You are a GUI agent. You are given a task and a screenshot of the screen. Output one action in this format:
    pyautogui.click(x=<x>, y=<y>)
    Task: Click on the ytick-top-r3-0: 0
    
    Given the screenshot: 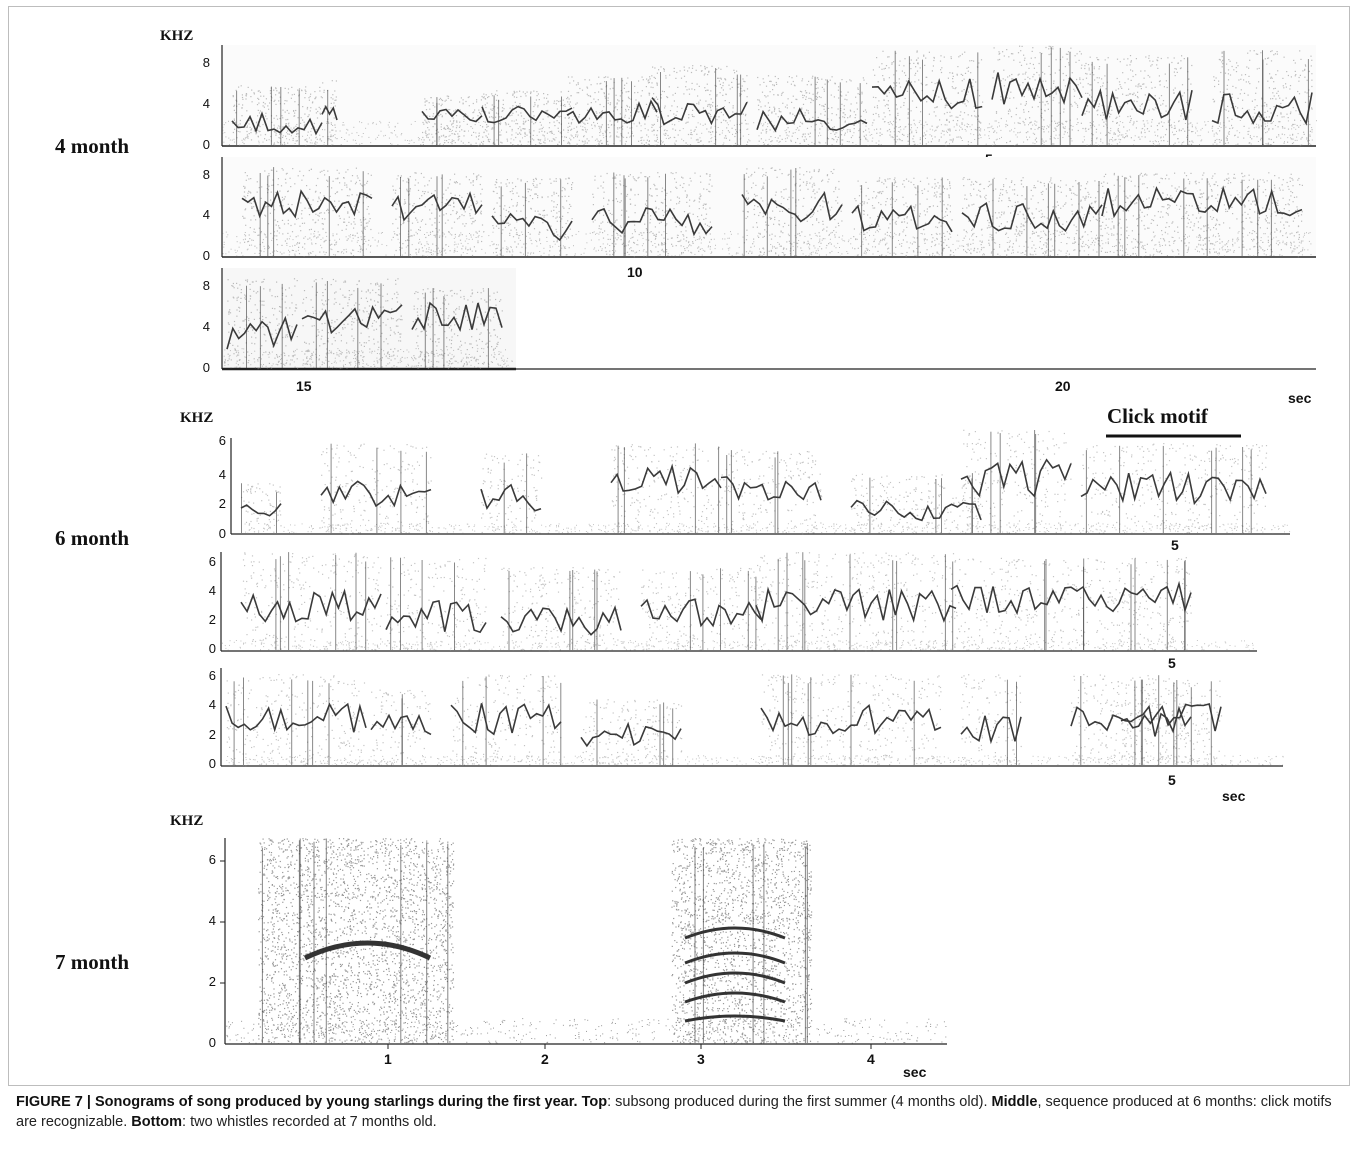 What is the action you would take?
    pyautogui.click(x=200, y=367)
    